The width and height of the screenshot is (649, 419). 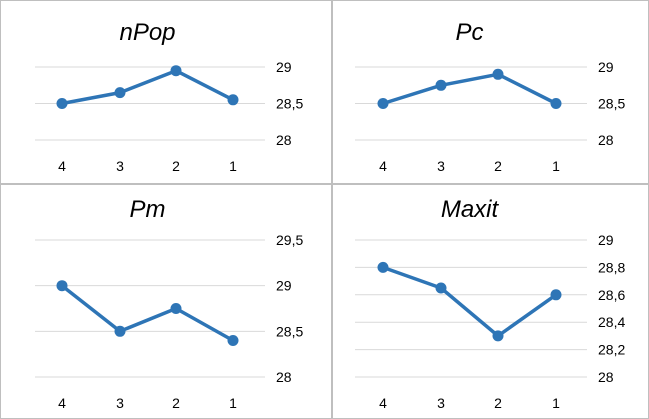 What do you see at coordinates (469, 32) in the screenshot?
I see `chart-title: Pc` at bounding box center [469, 32].